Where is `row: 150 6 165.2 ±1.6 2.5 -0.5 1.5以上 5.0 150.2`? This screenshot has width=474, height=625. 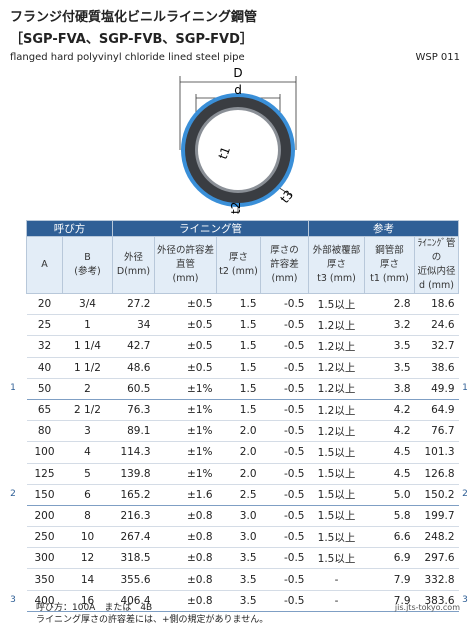 row: 150 6 165.2 ±1.6 2.5 -0.5 1.5以上 5.0 150.2 is located at coordinates (242, 495).